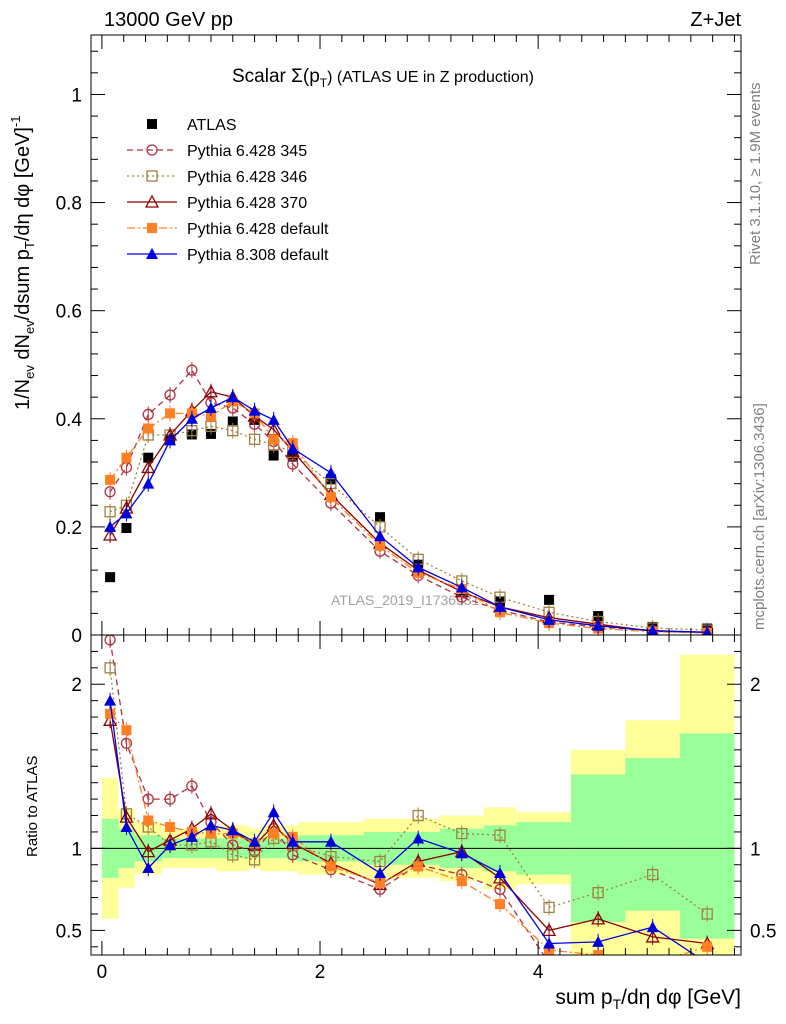  Describe the element at coordinates (76, 636) in the screenshot. I see `main-y-tick-label: 0` at that location.